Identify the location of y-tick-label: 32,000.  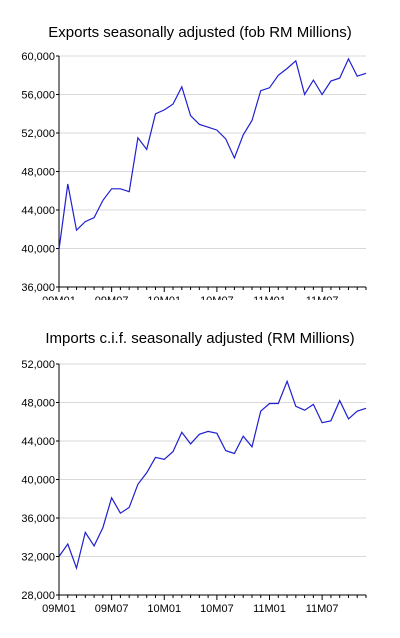
(38, 558).